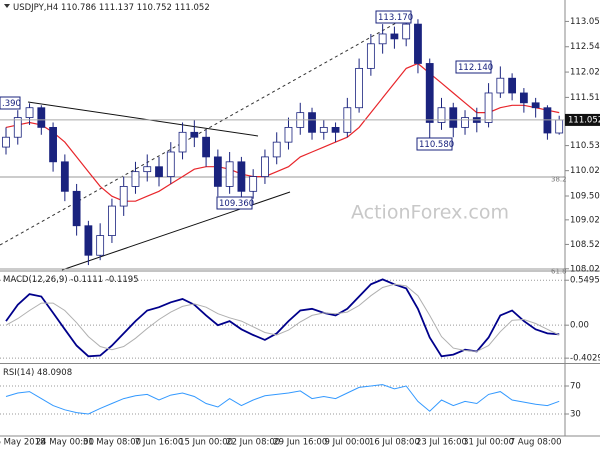 The height and width of the screenshot is (450, 600). Describe the element at coordinates (559, 272) in the screenshot. I see `annotation: 61.8` at that location.